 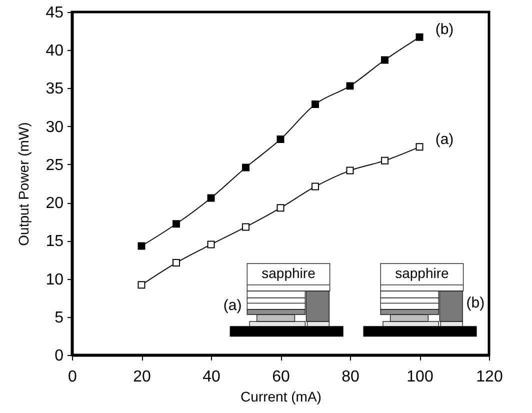 What do you see at coordinates (232, 305) in the screenshot?
I see `annotation: (a)` at bounding box center [232, 305].